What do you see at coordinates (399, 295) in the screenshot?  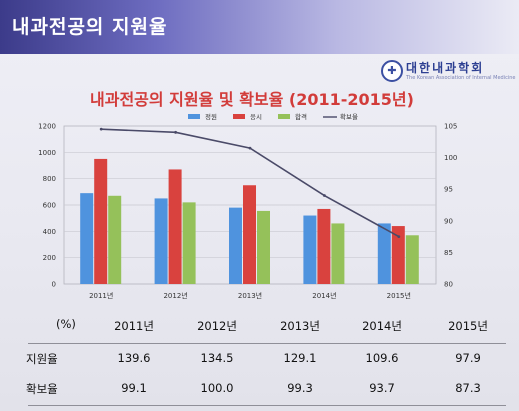 I see `x-tick-label: 2015년` at bounding box center [399, 295].